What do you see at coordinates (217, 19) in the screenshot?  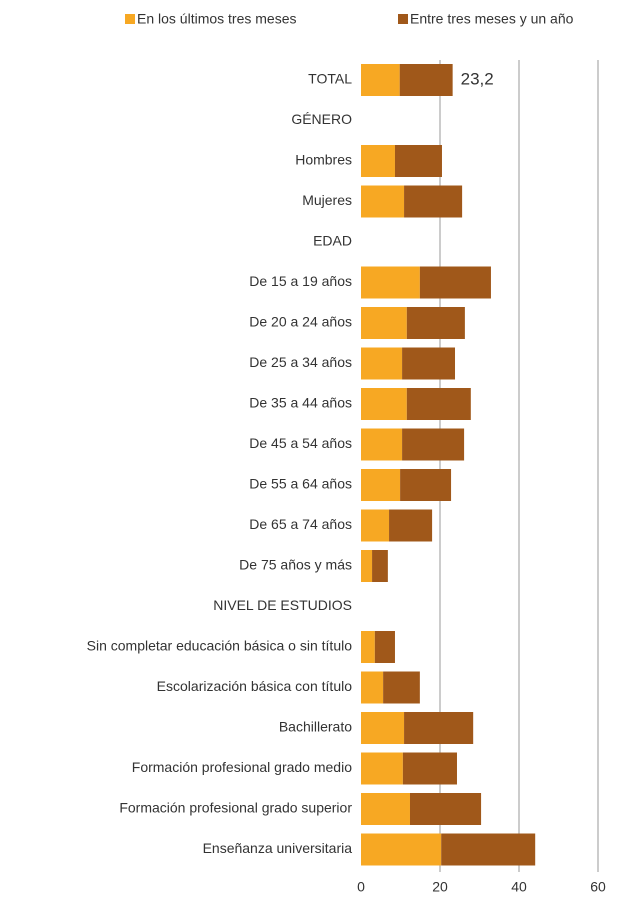 I see `legend-label: En los últimos tres meses` at bounding box center [217, 19].